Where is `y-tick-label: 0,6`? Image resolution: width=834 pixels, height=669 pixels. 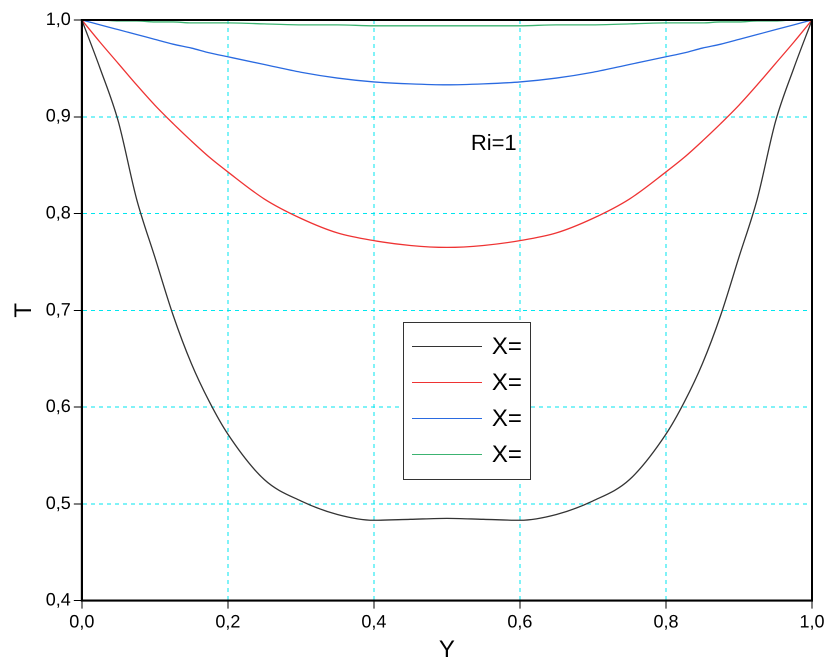 y-tick-label: 0,6 is located at coordinates (58, 406).